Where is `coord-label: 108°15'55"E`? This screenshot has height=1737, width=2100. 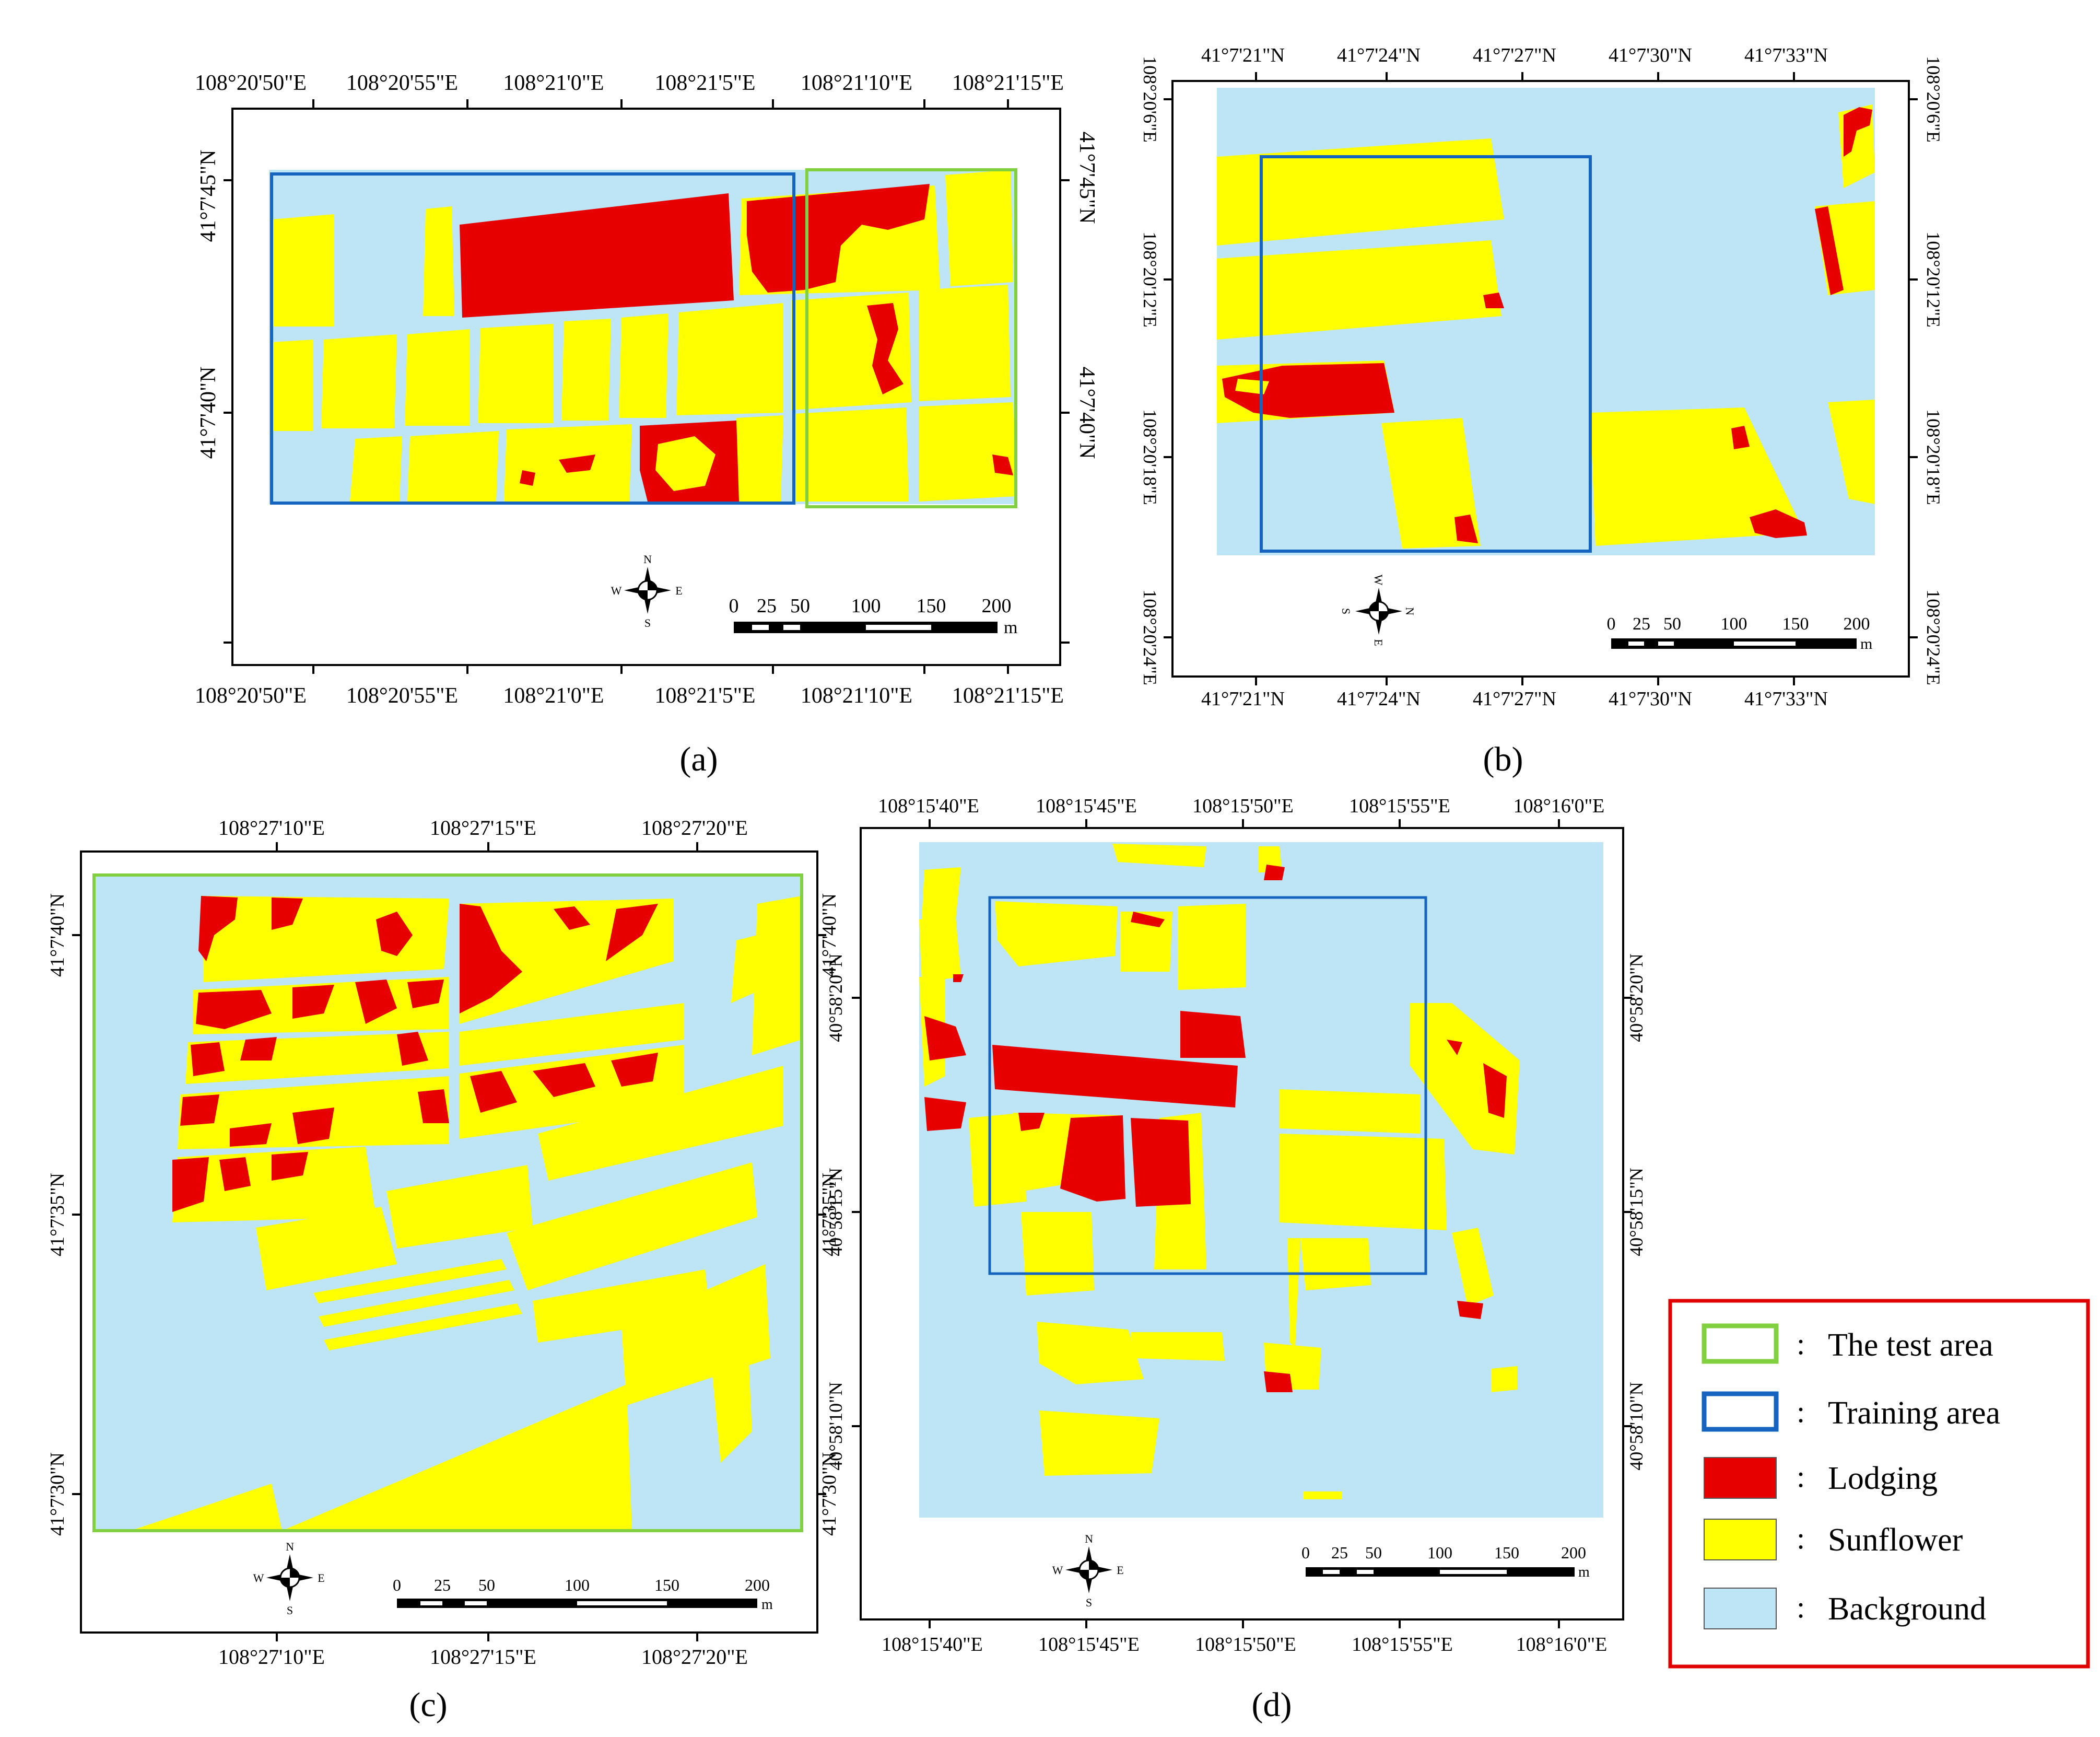
coord-label: 108°15'55"E is located at coordinates (1399, 806).